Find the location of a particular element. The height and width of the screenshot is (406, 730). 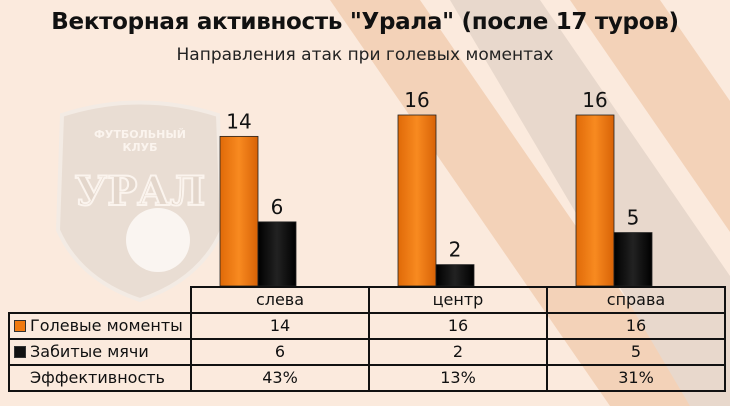

legend-key-black is located at coordinates (20, 352).